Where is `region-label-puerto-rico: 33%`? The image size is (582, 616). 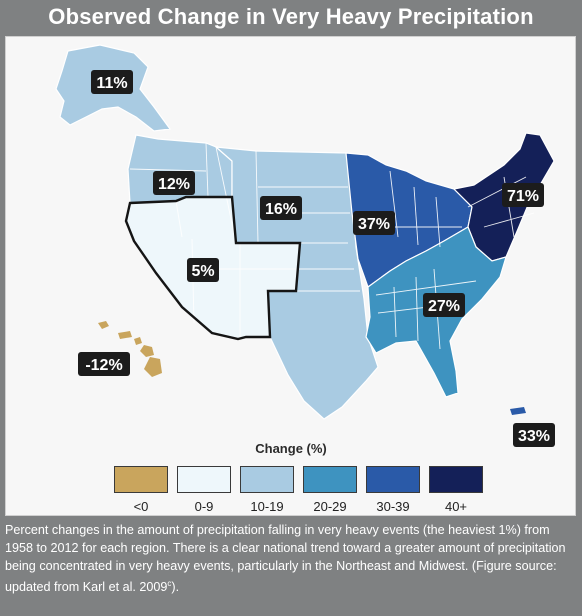 region-label-puerto-rico: 33% is located at coordinates (534, 435).